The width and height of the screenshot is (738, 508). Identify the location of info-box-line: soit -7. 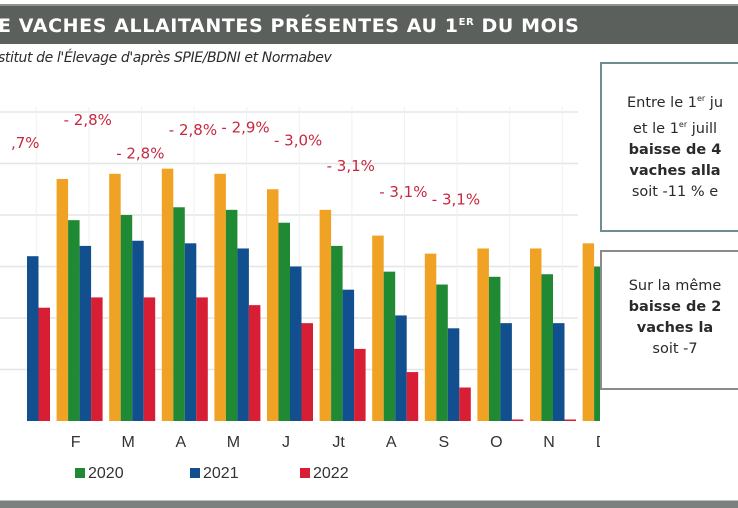
(675, 349).